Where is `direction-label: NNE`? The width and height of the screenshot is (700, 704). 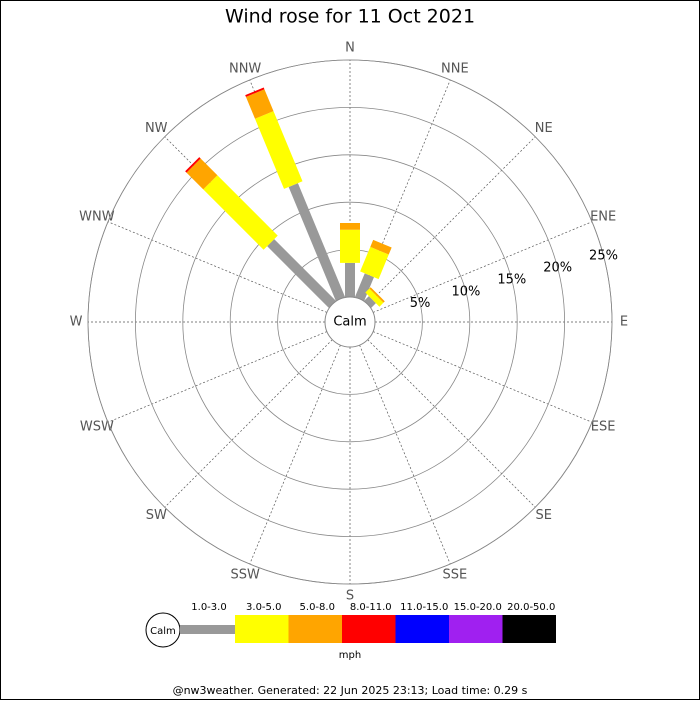 direction-label: NNE is located at coordinates (455, 68).